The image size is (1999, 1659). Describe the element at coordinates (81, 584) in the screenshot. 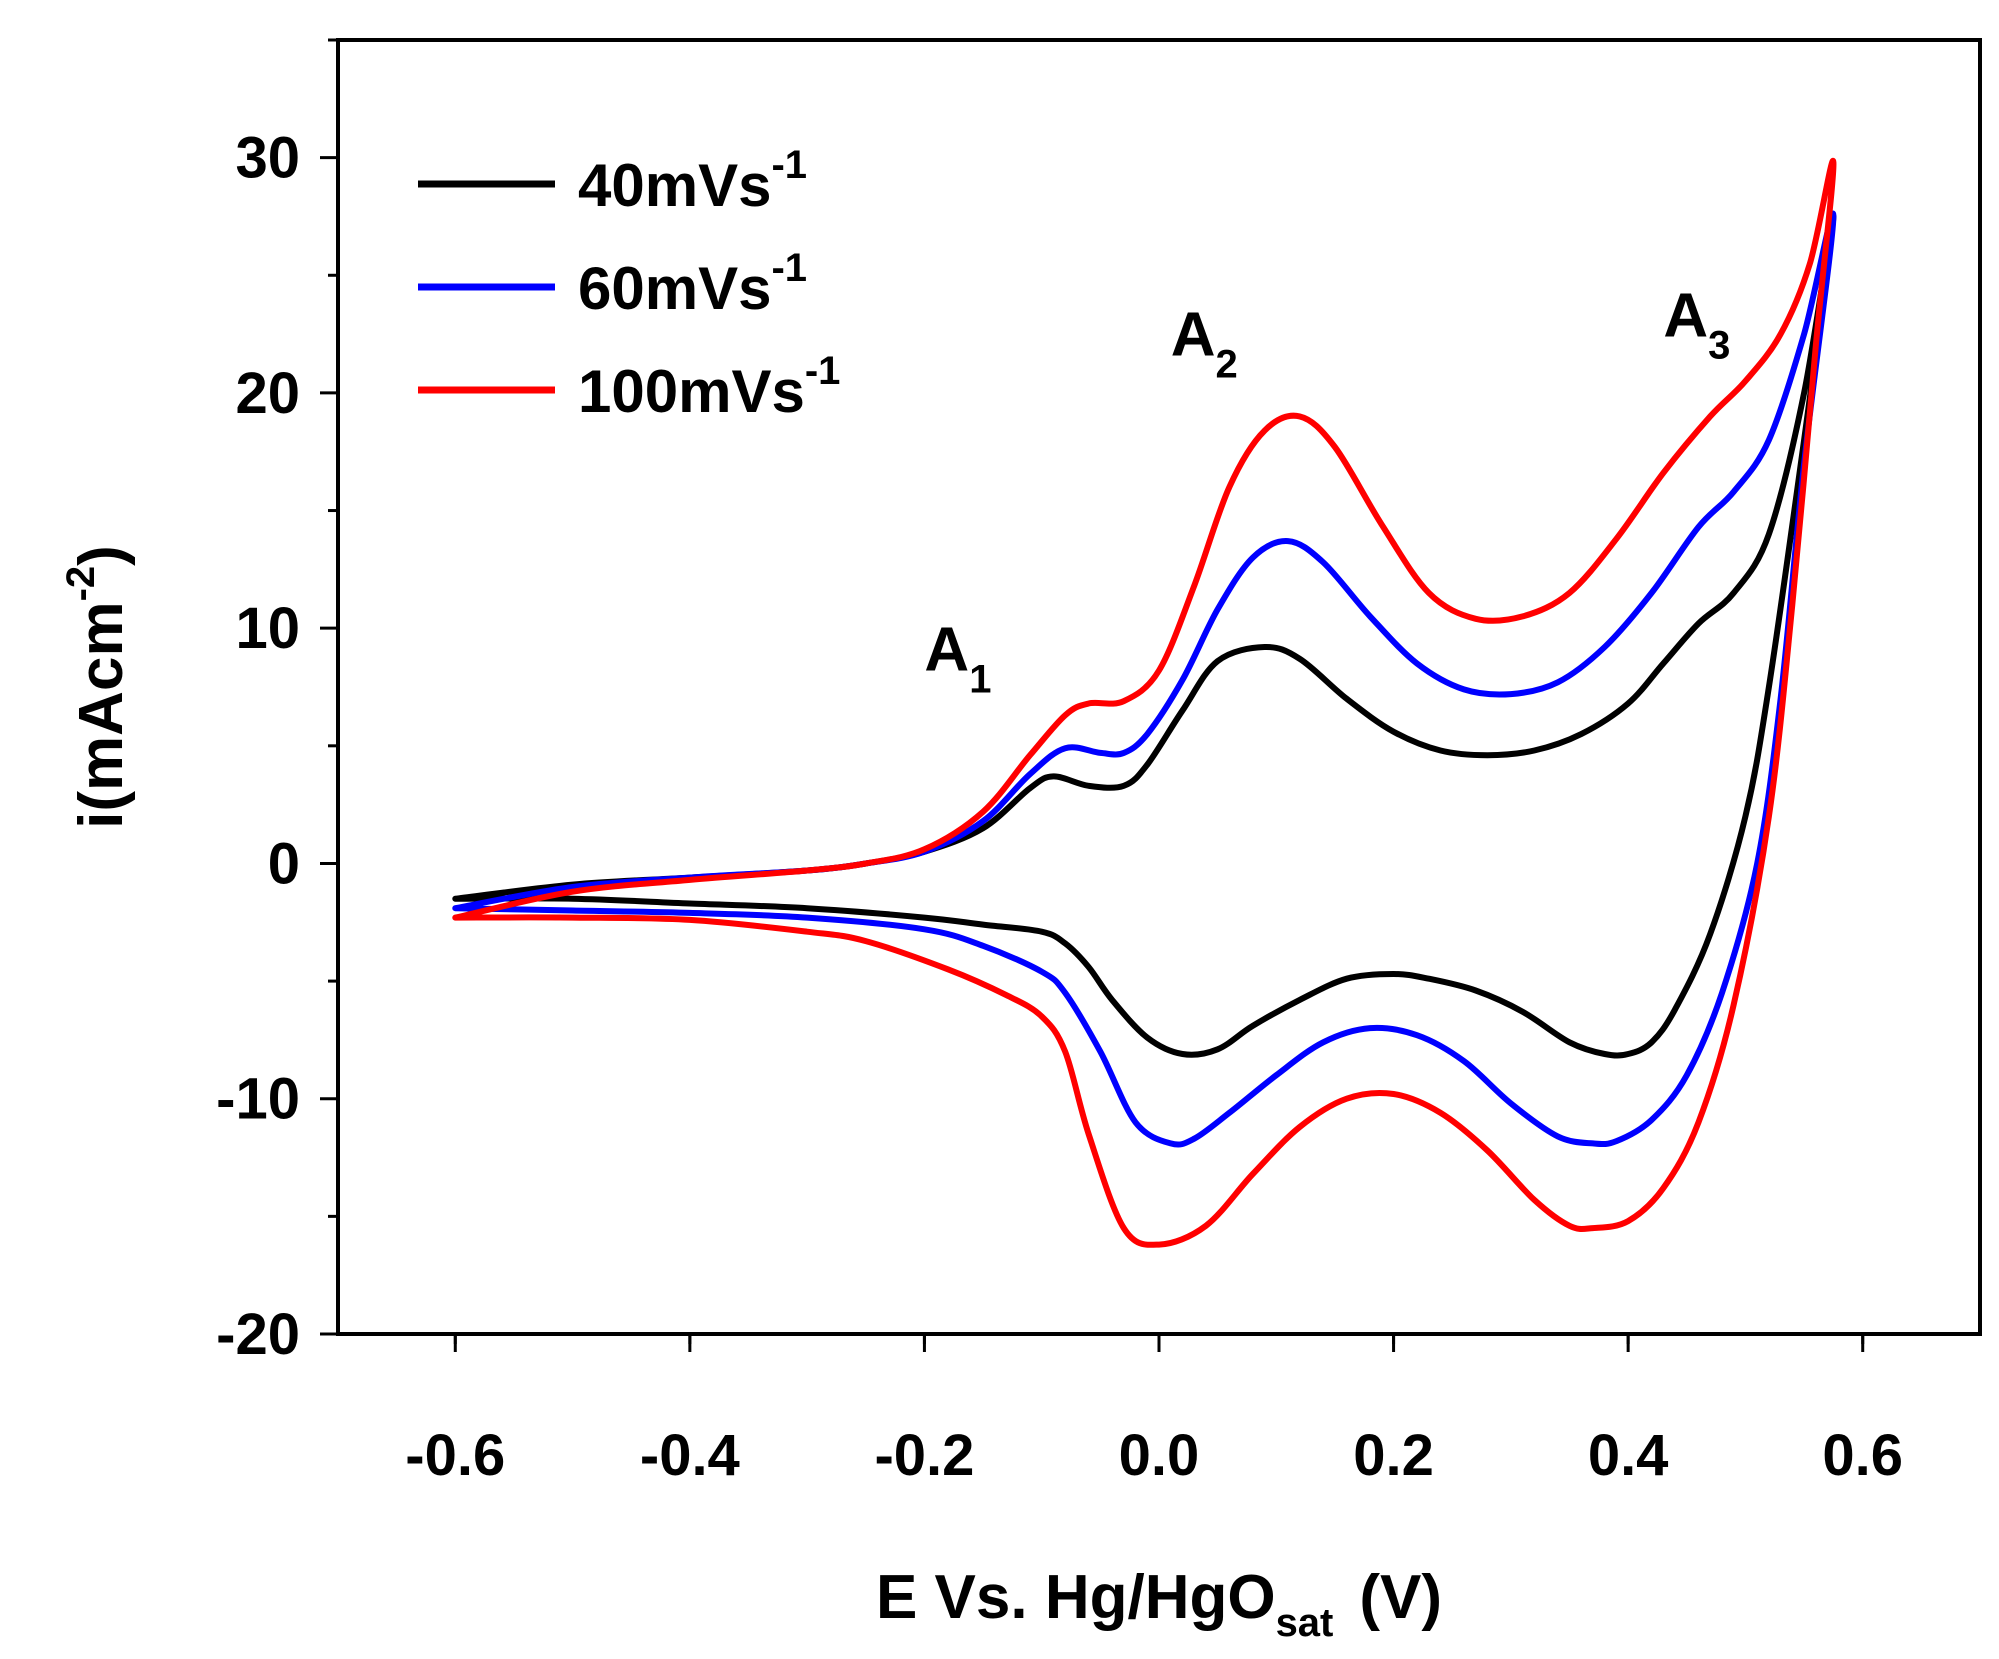

I see `y-axis-title-superscript: -2` at that location.